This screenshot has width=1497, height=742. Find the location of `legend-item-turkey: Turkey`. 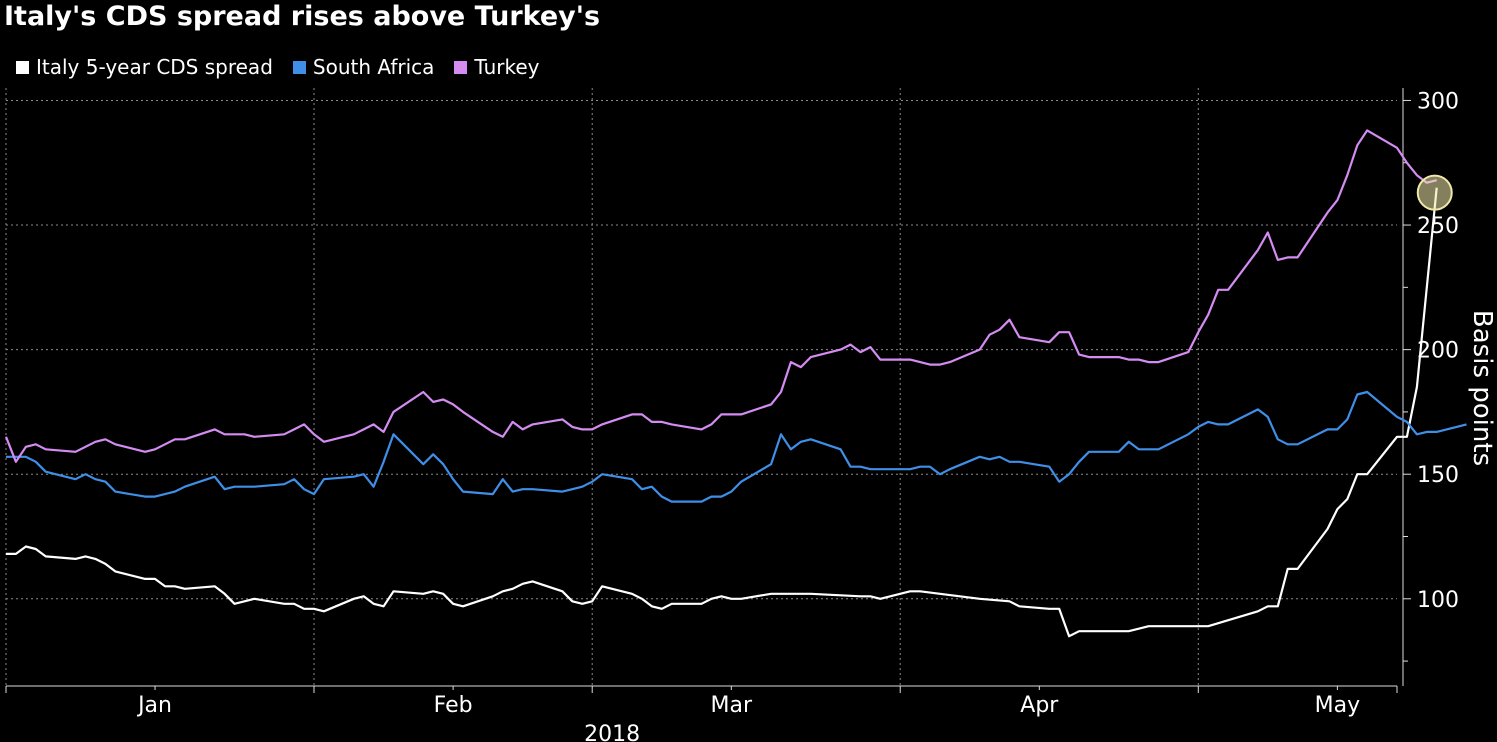

legend-item-turkey: Turkey is located at coordinates (497, 67).